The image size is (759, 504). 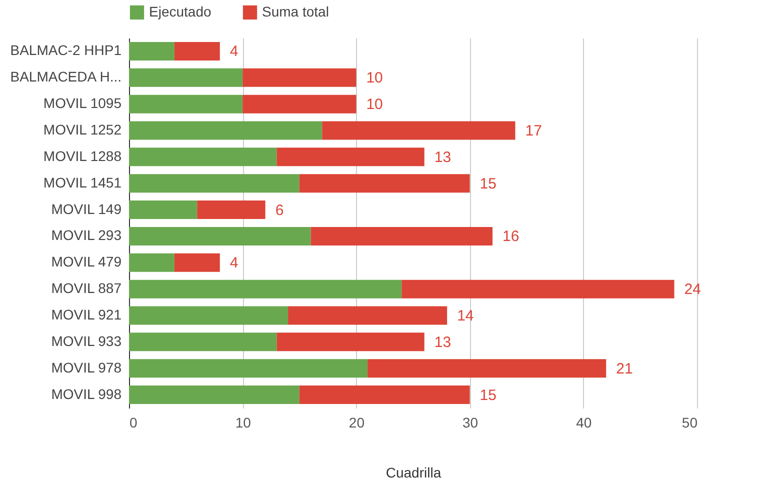 I want to click on y-tick-label: MOVIL 293, so click(x=86, y=235).